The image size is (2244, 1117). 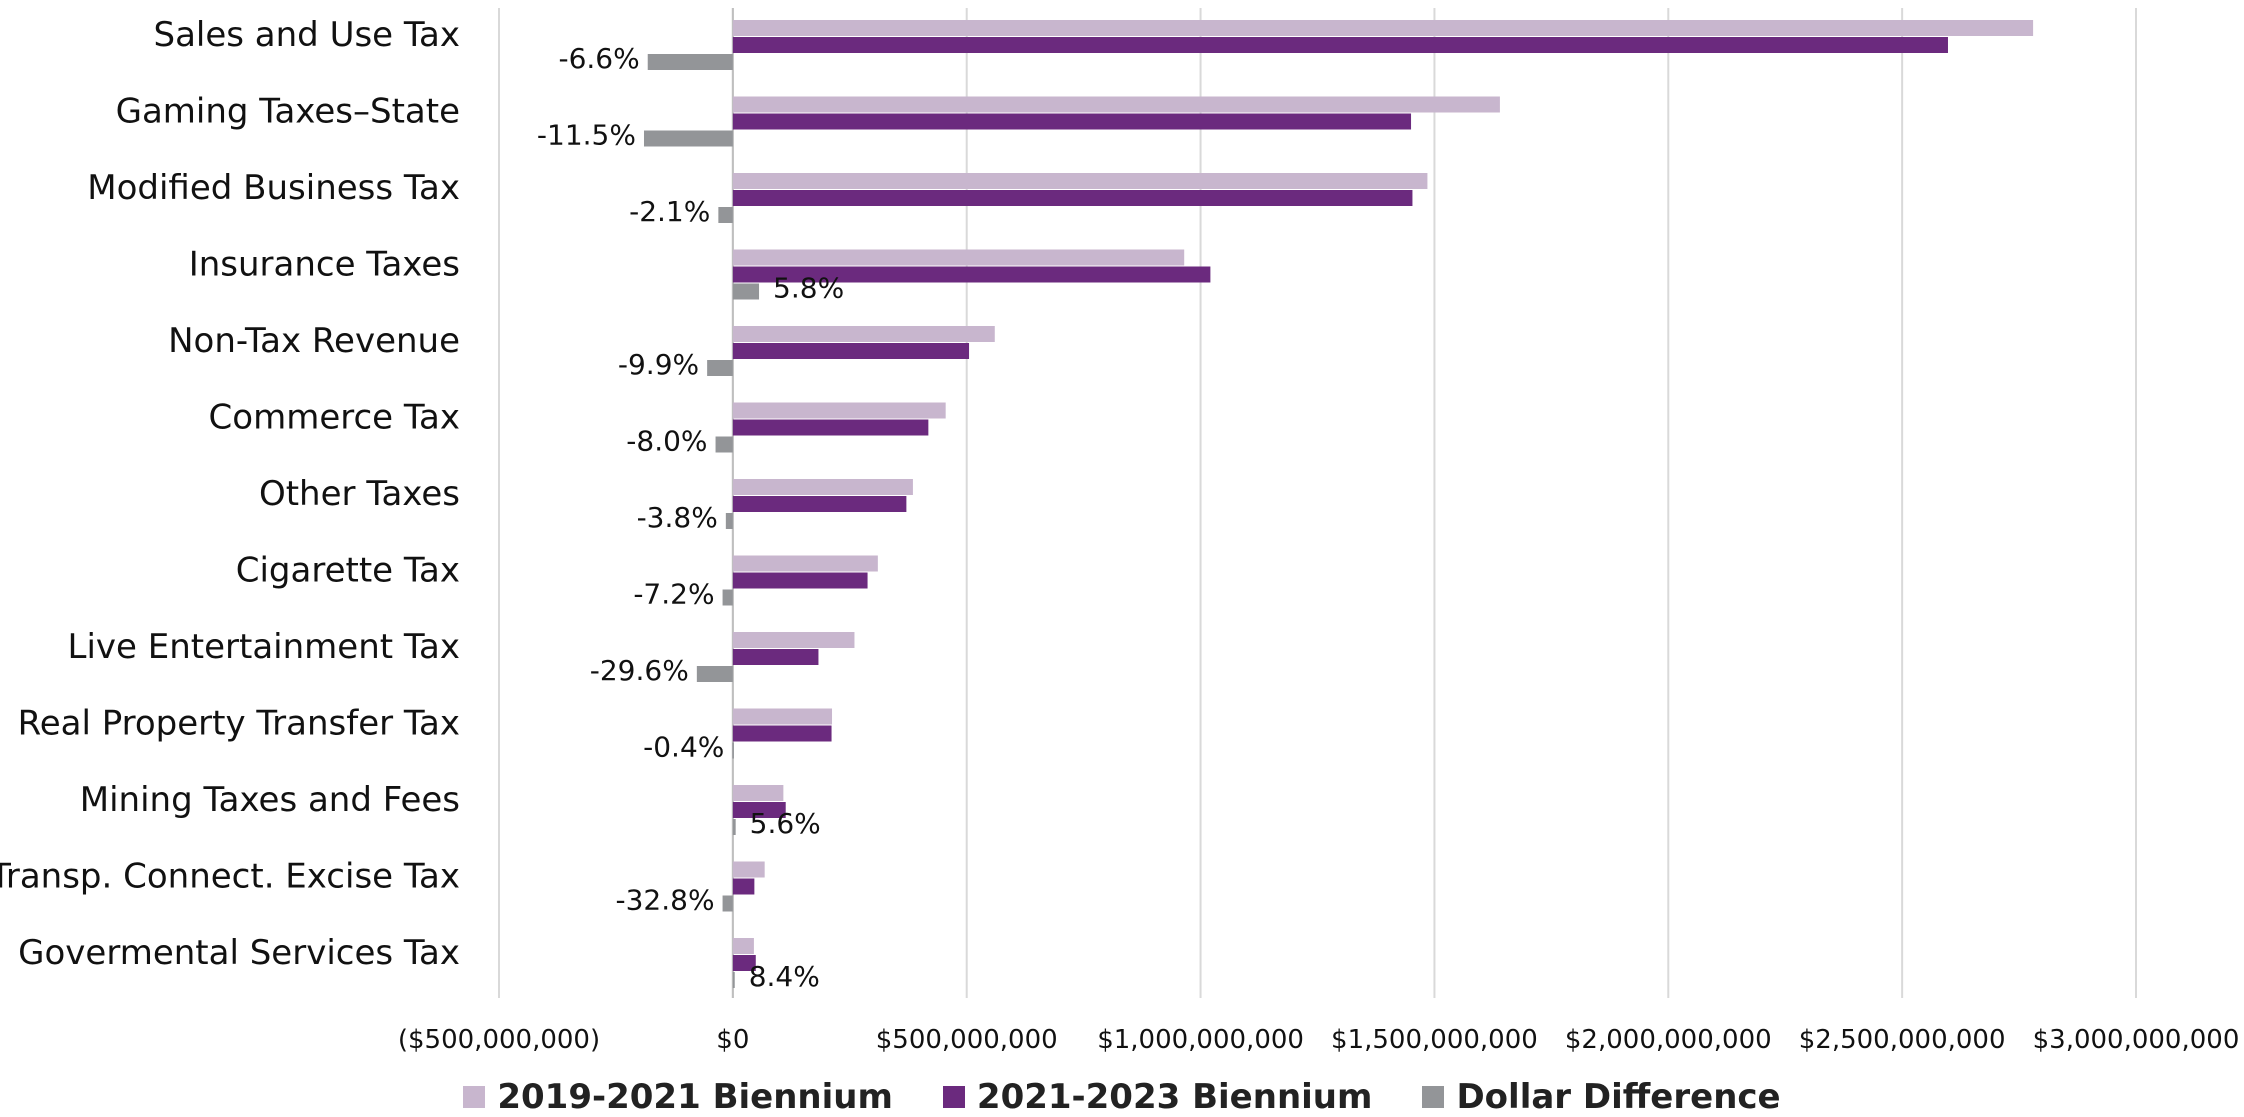 What do you see at coordinates (683, 747) in the screenshot?
I see `data-label-pct-change-9: -0.4%` at bounding box center [683, 747].